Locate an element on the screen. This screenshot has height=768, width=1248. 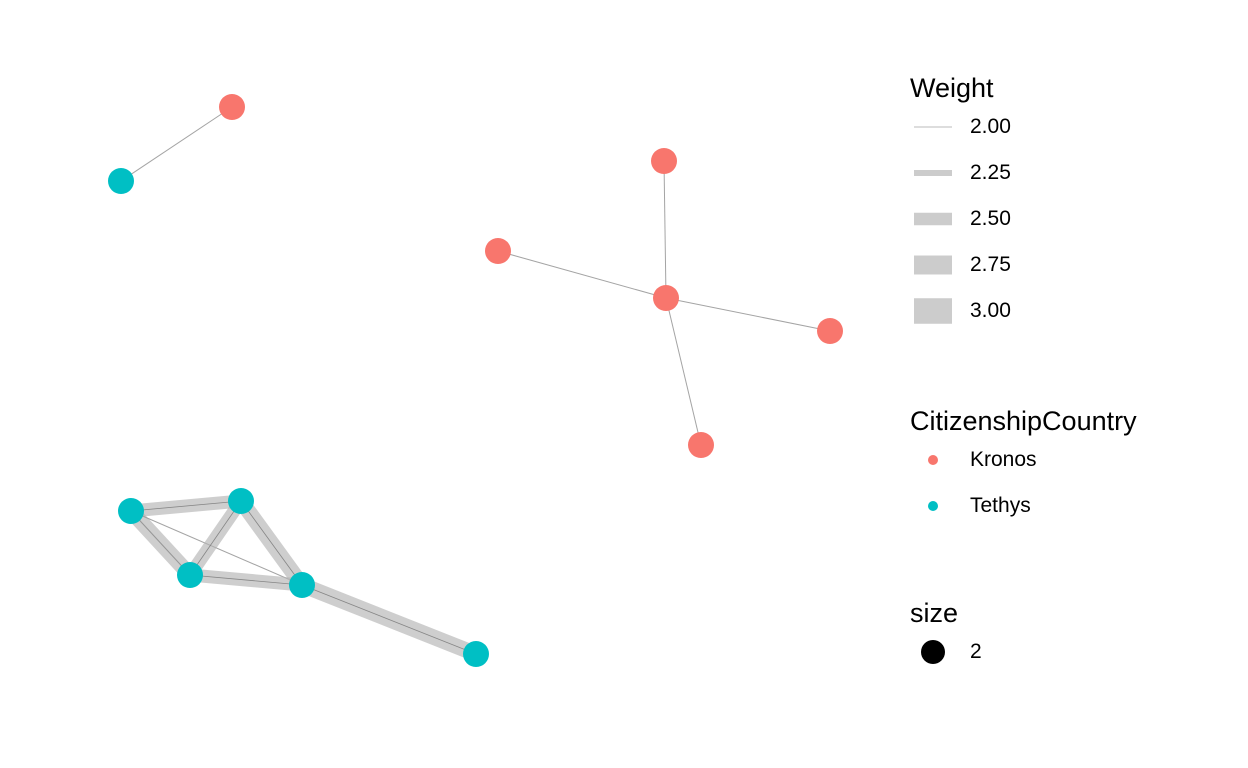
legend-country-entry-tethys: Tethys is located at coordinates (1023, 506).